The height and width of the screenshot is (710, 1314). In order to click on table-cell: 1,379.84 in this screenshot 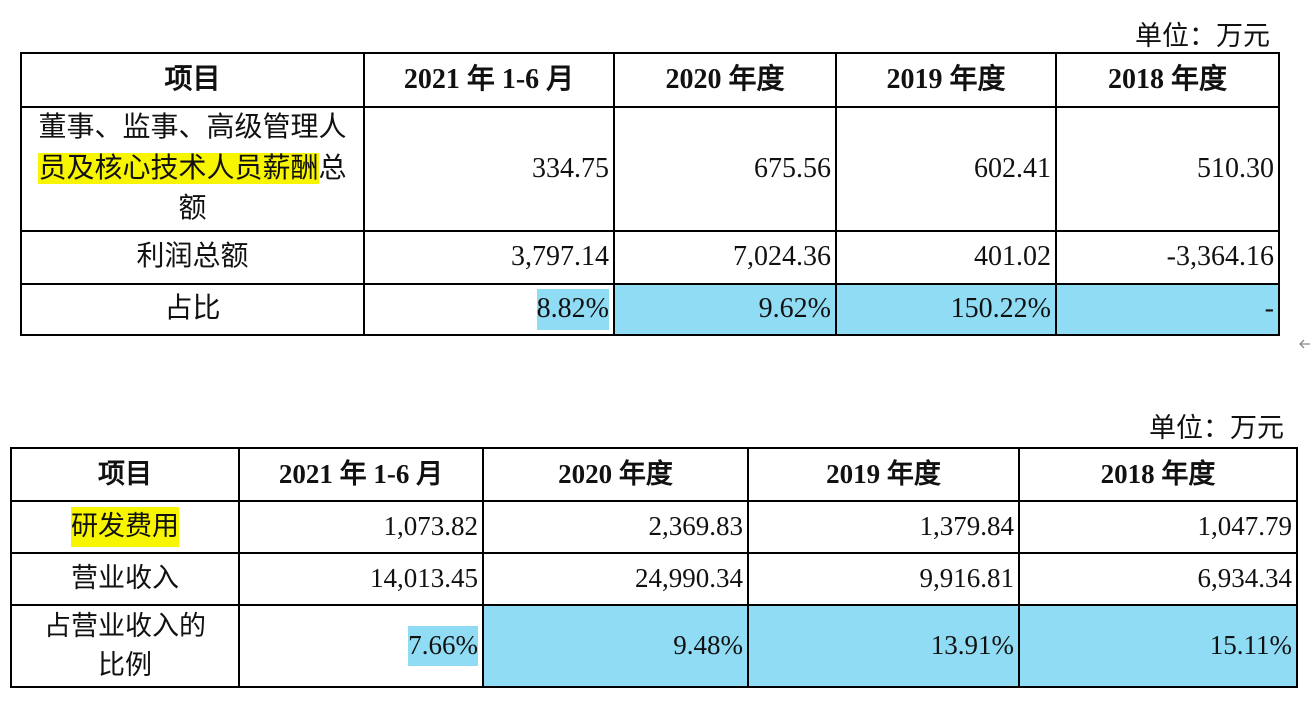, I will do `click(884, 528)`.